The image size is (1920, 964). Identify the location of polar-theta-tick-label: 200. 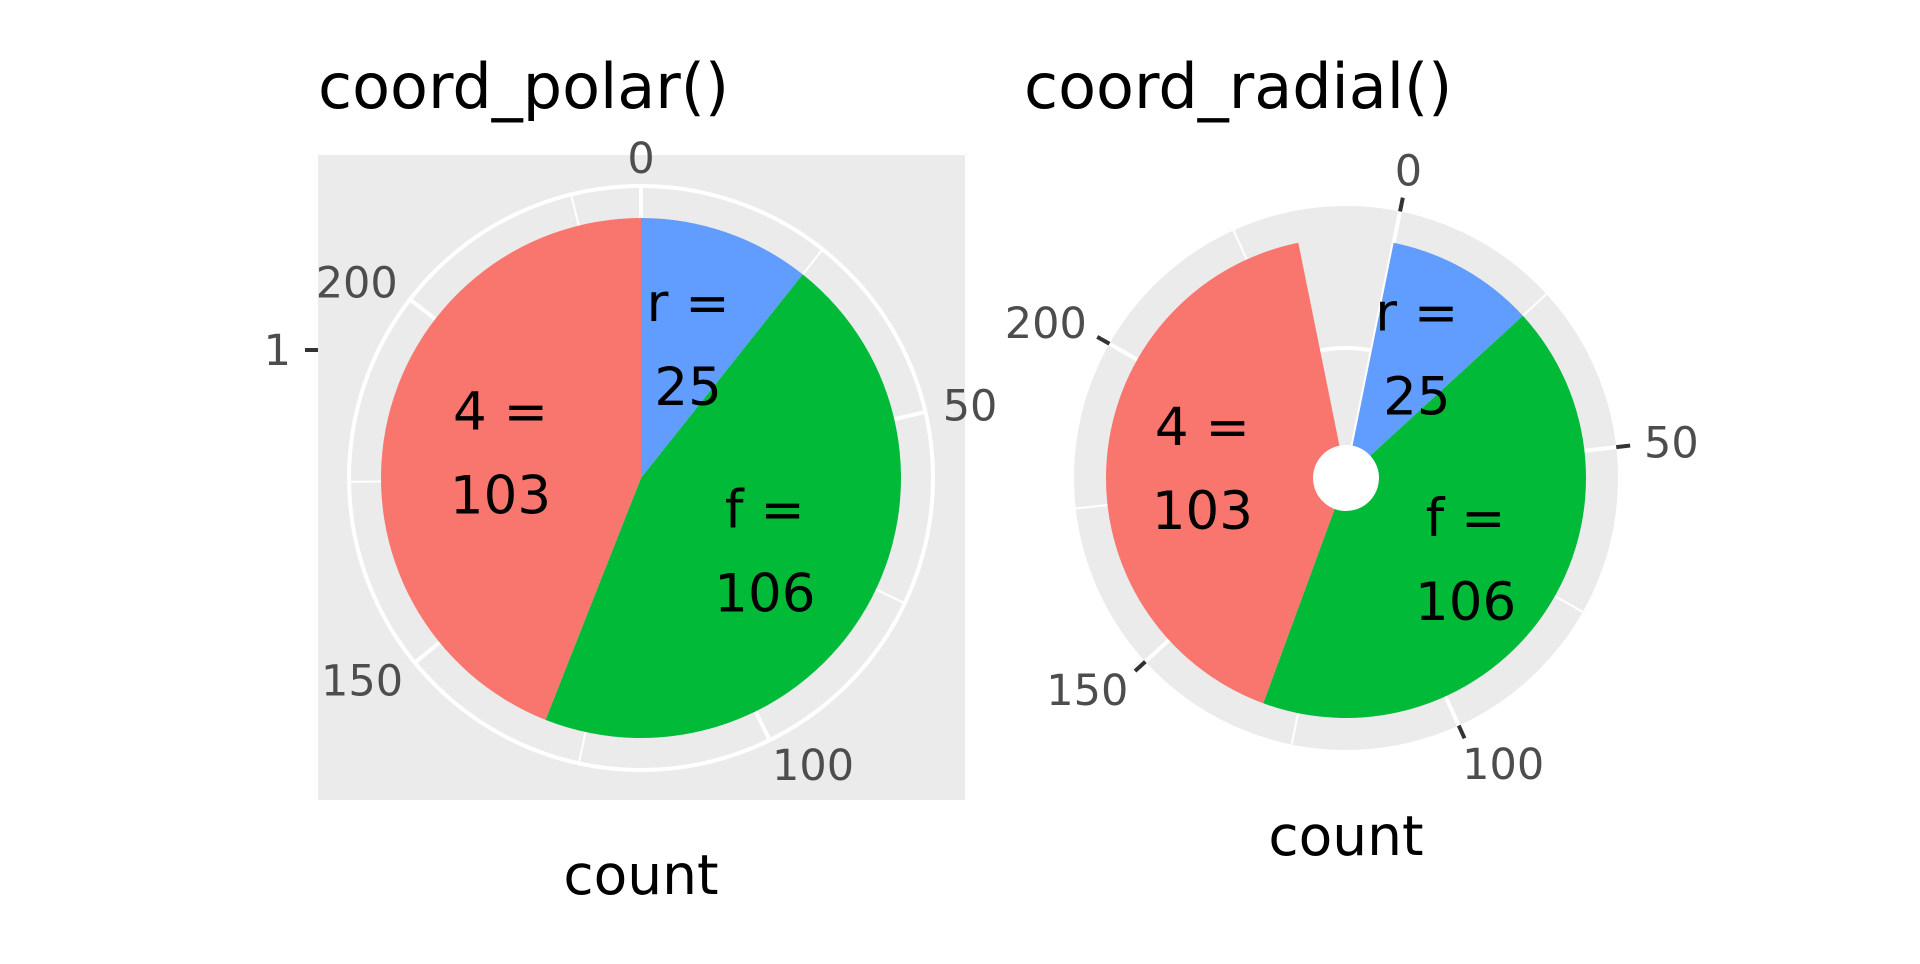
(357, 283).